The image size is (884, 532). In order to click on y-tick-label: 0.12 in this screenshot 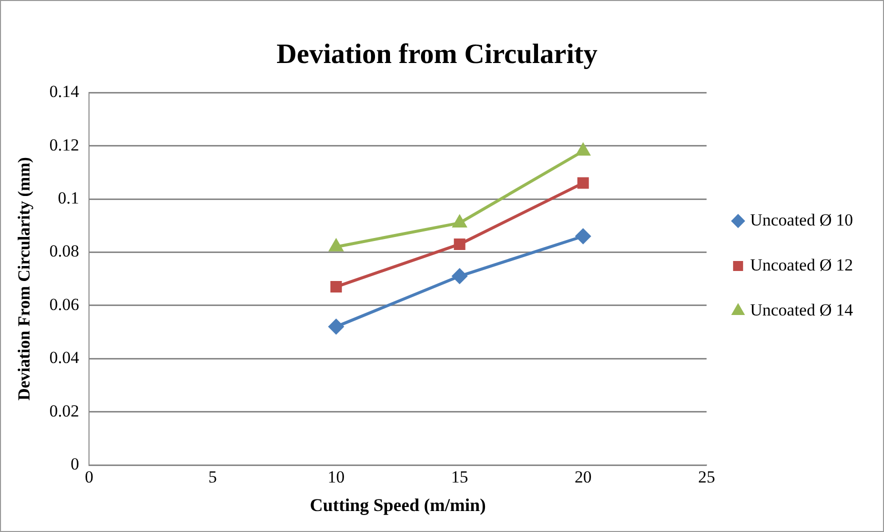, I will do `click(64, 144)`.